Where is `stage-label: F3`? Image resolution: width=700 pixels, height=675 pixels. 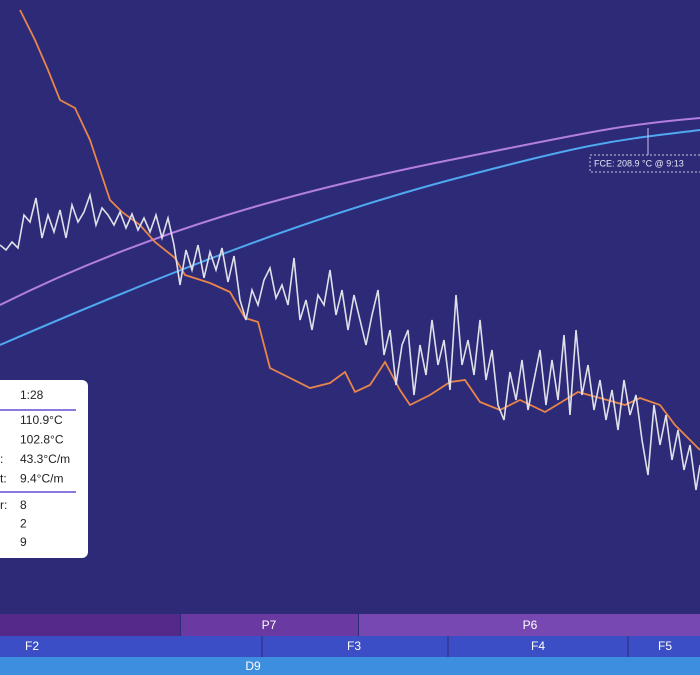
stage-label: F3 is located at coordinates (354, 646).